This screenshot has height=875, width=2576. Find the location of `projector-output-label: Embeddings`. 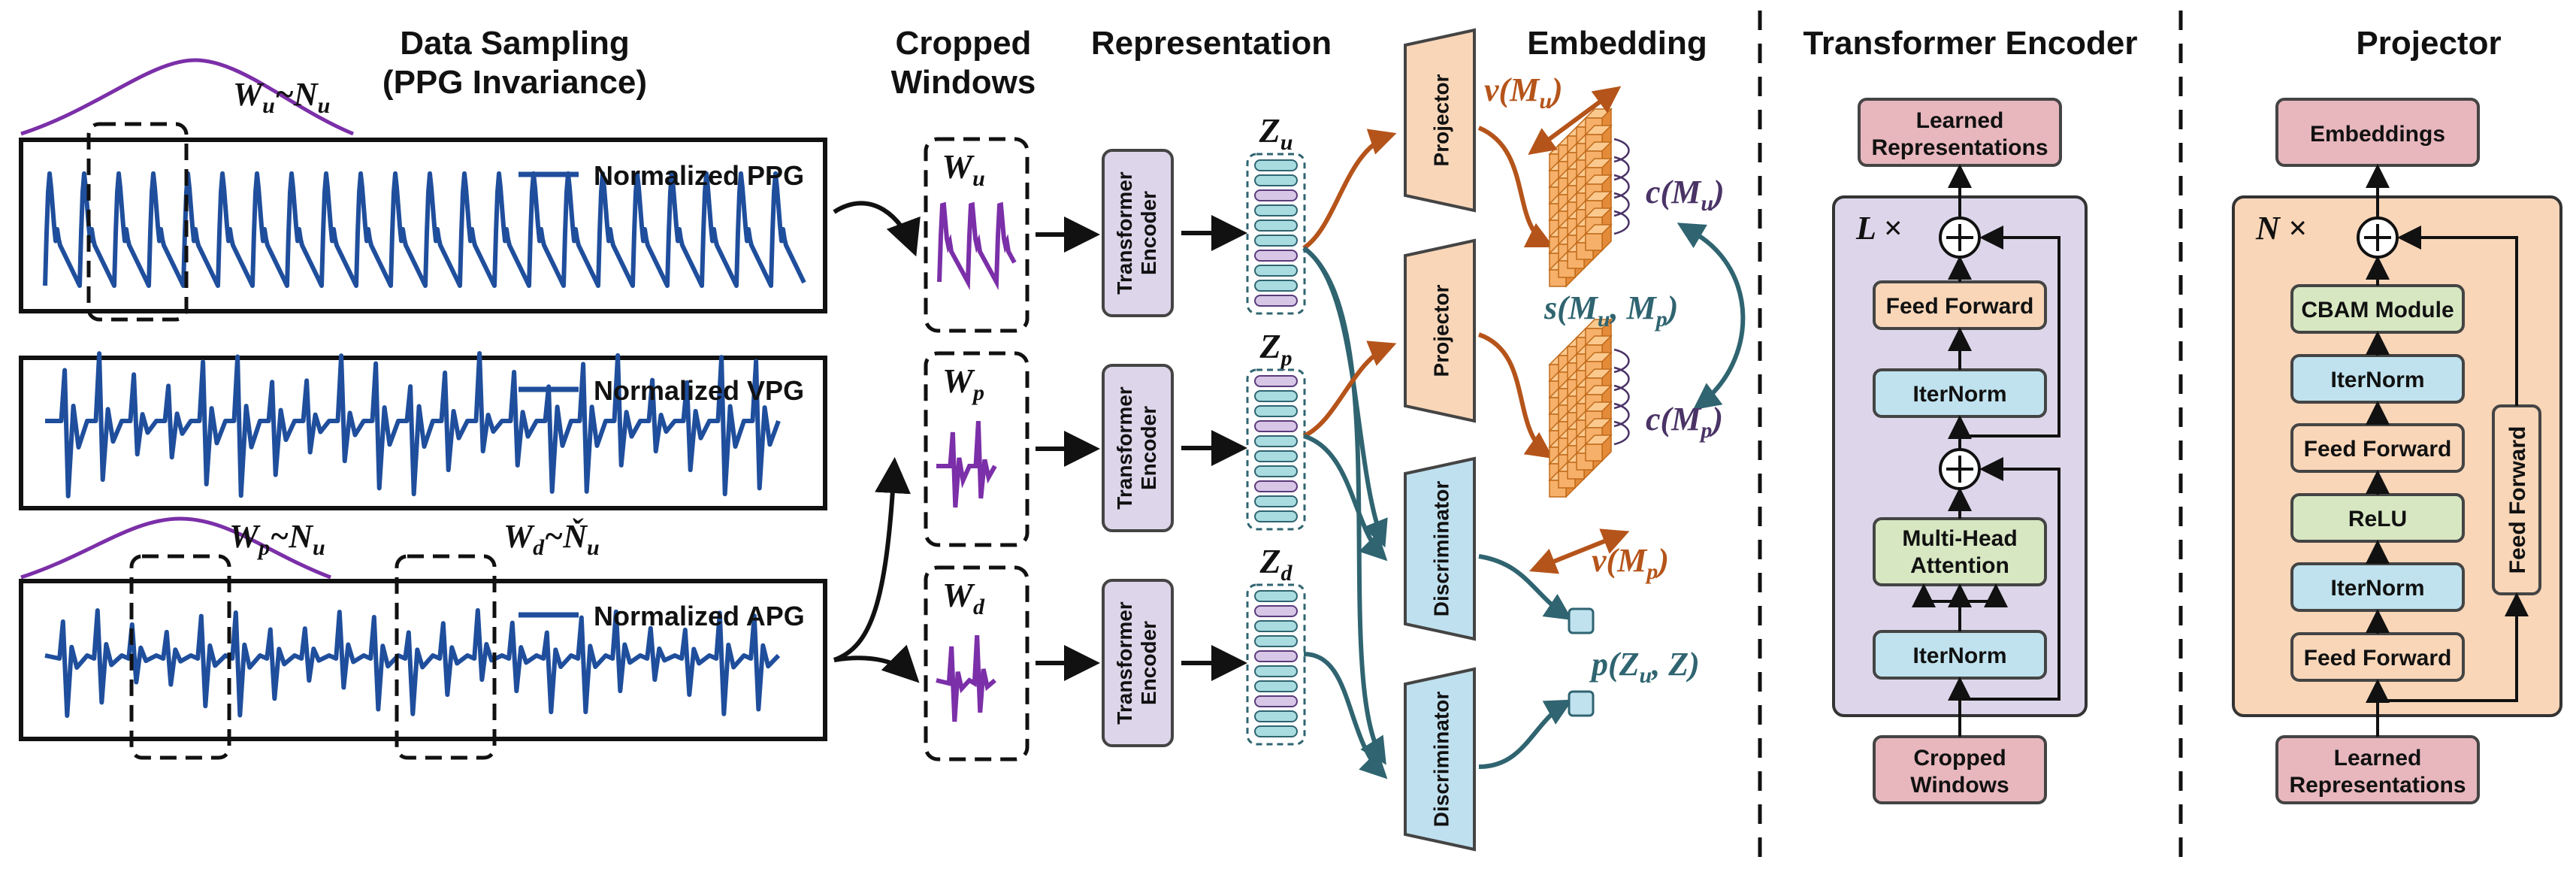

projector-output-label: Embeddings is located at coordinates (2377, 134).